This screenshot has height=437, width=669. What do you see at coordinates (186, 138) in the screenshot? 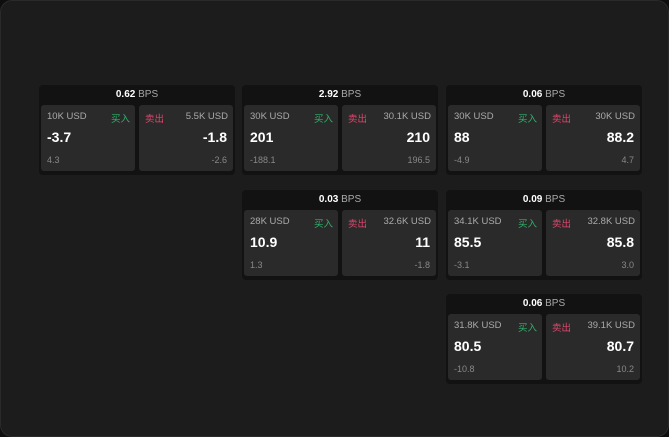
I see `sell-cell: 卖出 5.5K USD -1.8 -2.6` at bounding box center [186, 138].